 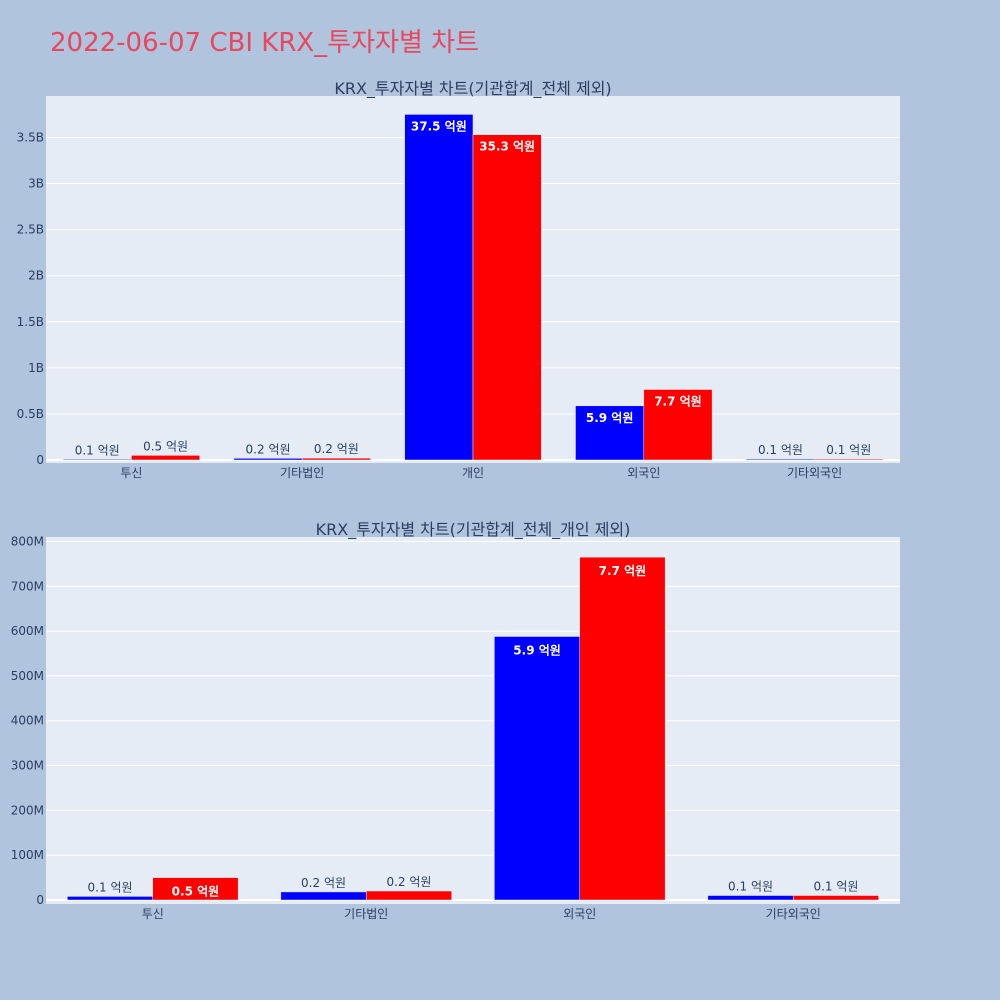 What do you see at coordinates (507, 147) in the screenshot?
I see `bar-data-label: 35.3 억원` at bounding box center [507, 147].